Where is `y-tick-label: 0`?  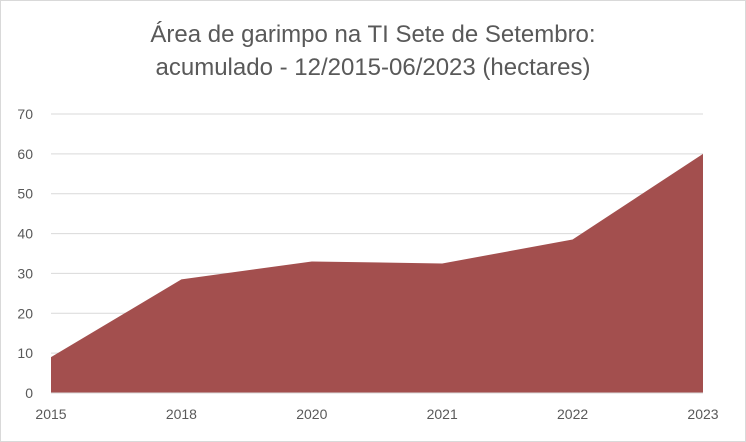 y-tick-label: 0 is located at coordinates (29, 393).